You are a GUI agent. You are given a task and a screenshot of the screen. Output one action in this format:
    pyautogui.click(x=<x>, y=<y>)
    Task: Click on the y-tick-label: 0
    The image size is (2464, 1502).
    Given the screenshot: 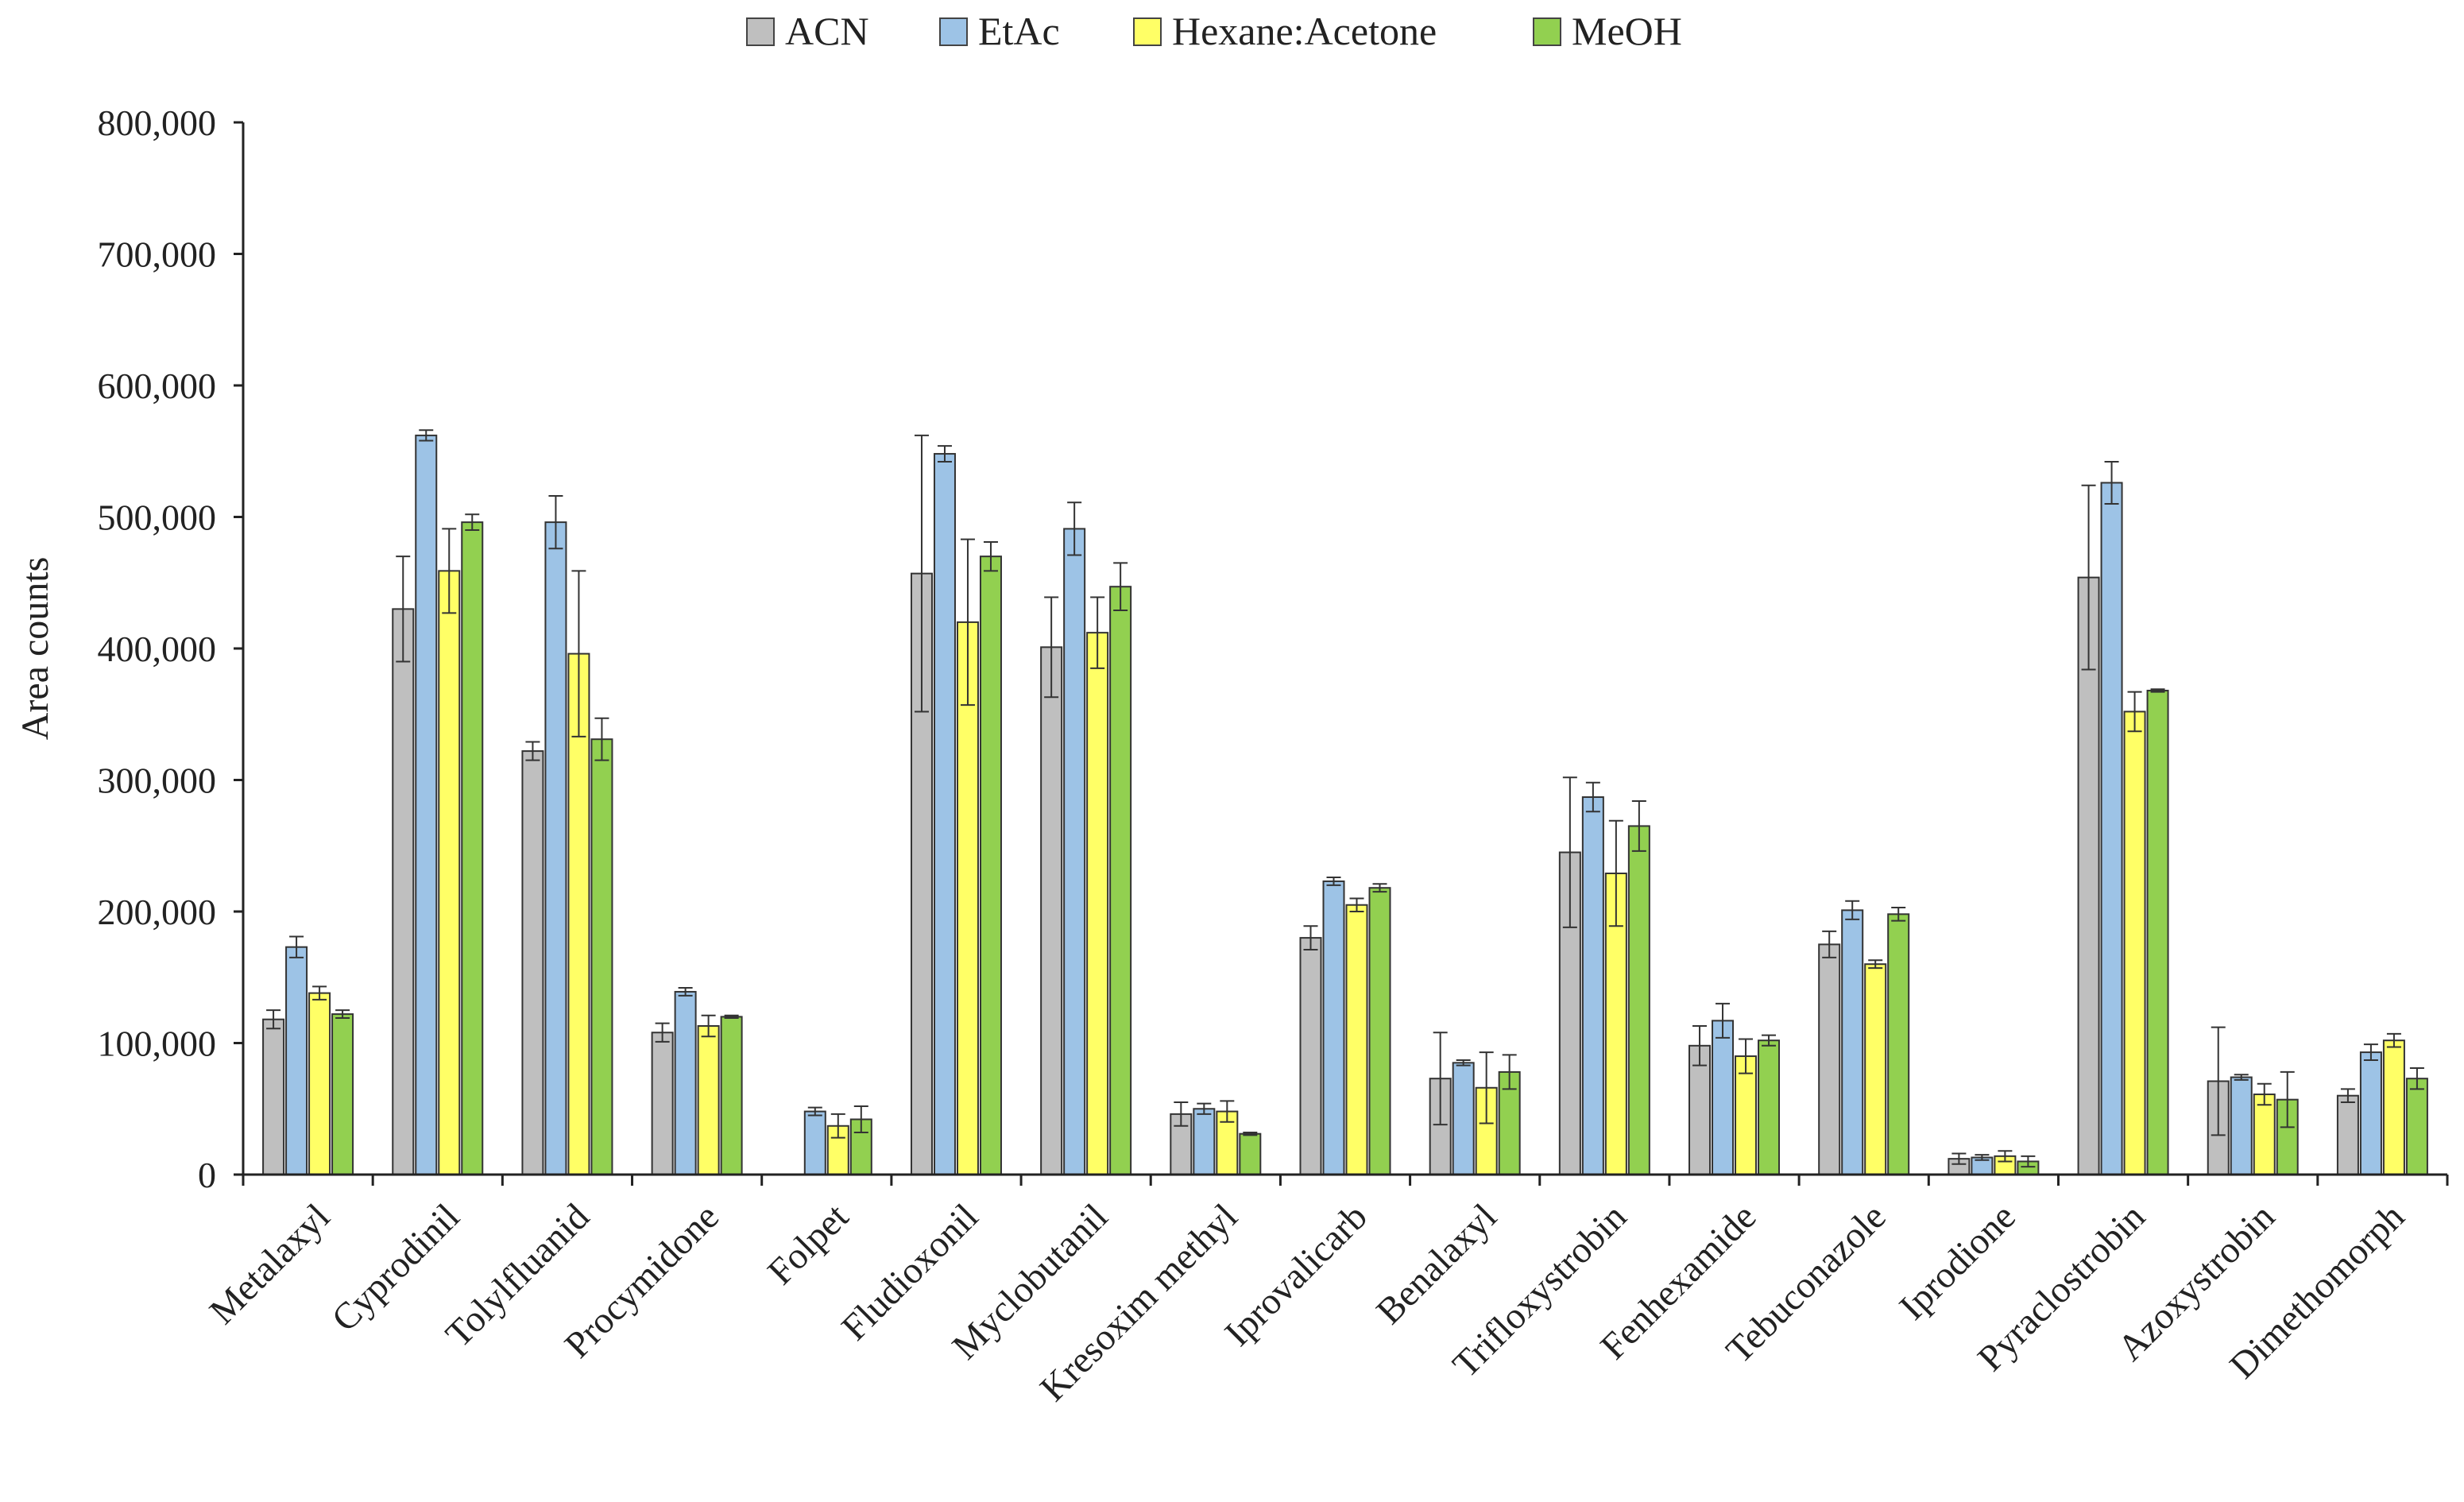 What is the action you would take?
    pyautogui.click(x=207, y=1175)
    